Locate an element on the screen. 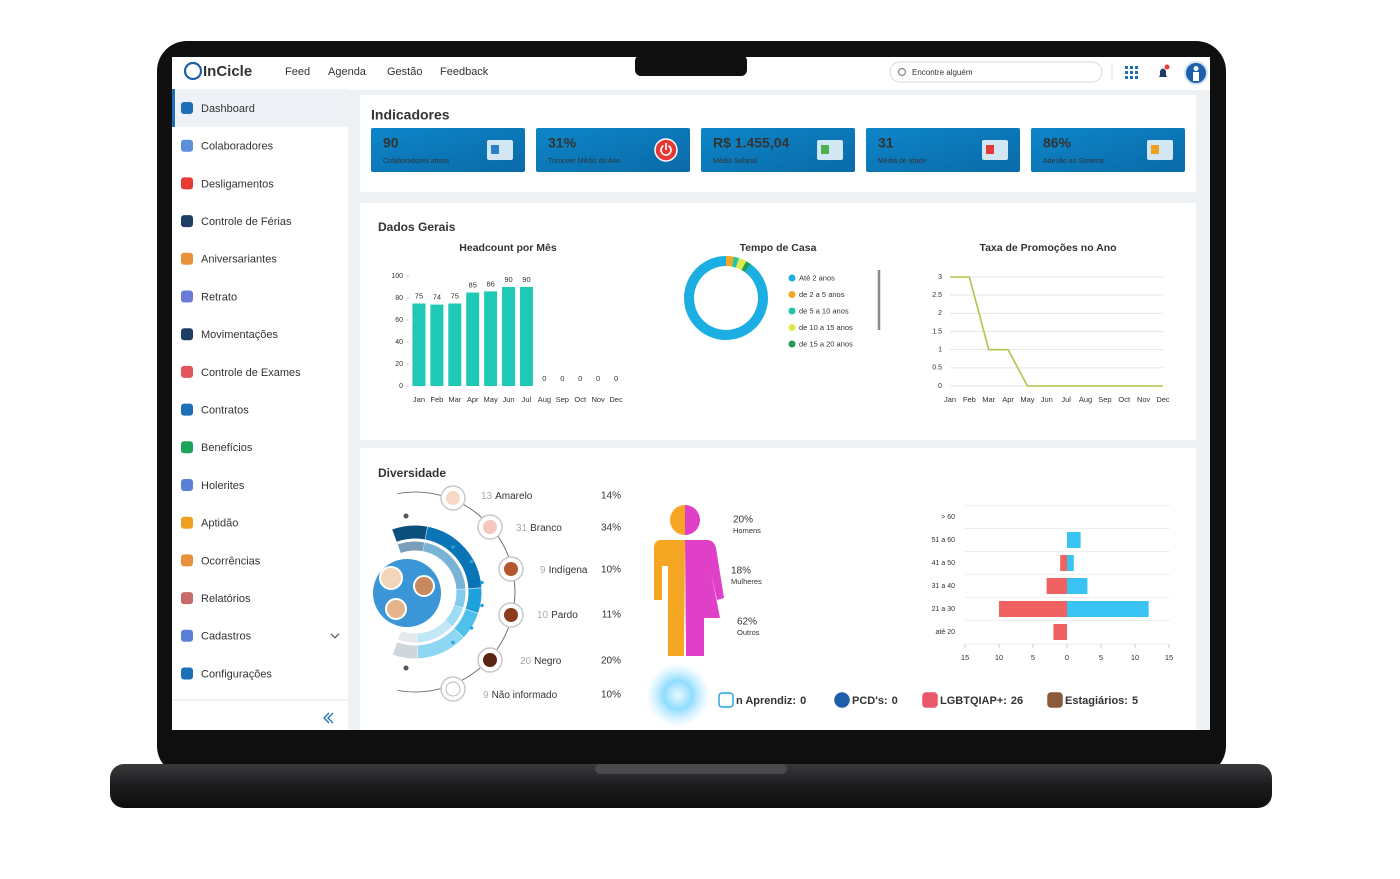 This screenshot has width=1400, height=879. x-tick-label: 10 is located at coordinates (1135, 657).